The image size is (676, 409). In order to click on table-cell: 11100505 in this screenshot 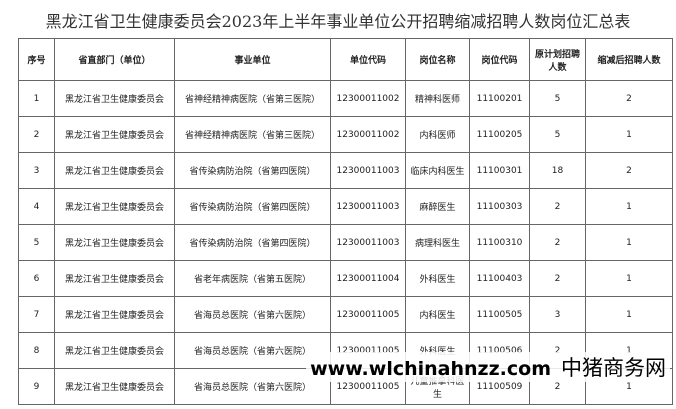, I will do `click(499, 314)`.